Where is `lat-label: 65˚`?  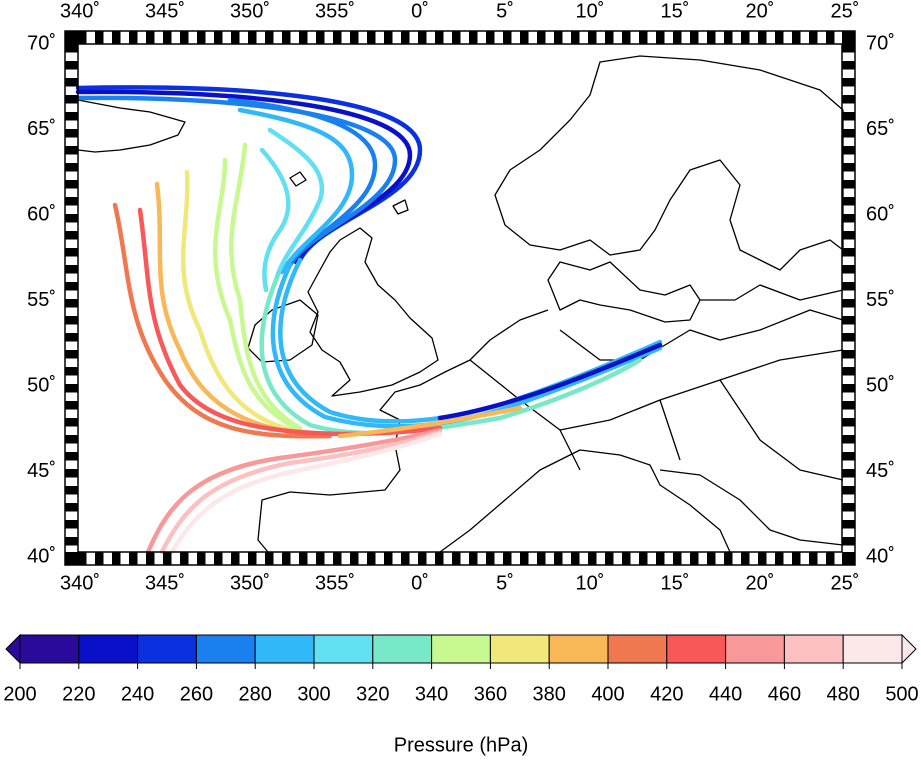
lat-label: 65˚ is located at coordinates (41, 129).